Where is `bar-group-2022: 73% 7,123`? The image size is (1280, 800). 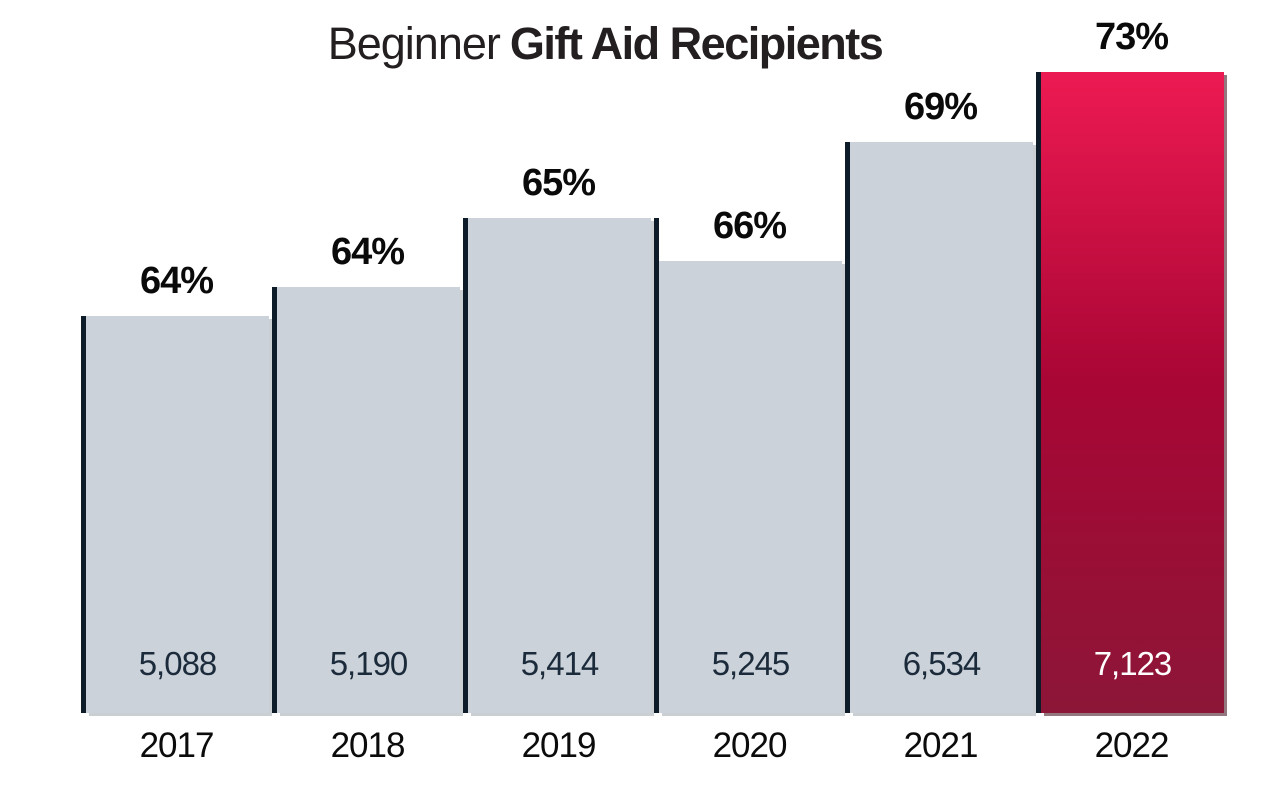
bar-group-2022: 73% 7,123 is located at coordinates (1131, 356).